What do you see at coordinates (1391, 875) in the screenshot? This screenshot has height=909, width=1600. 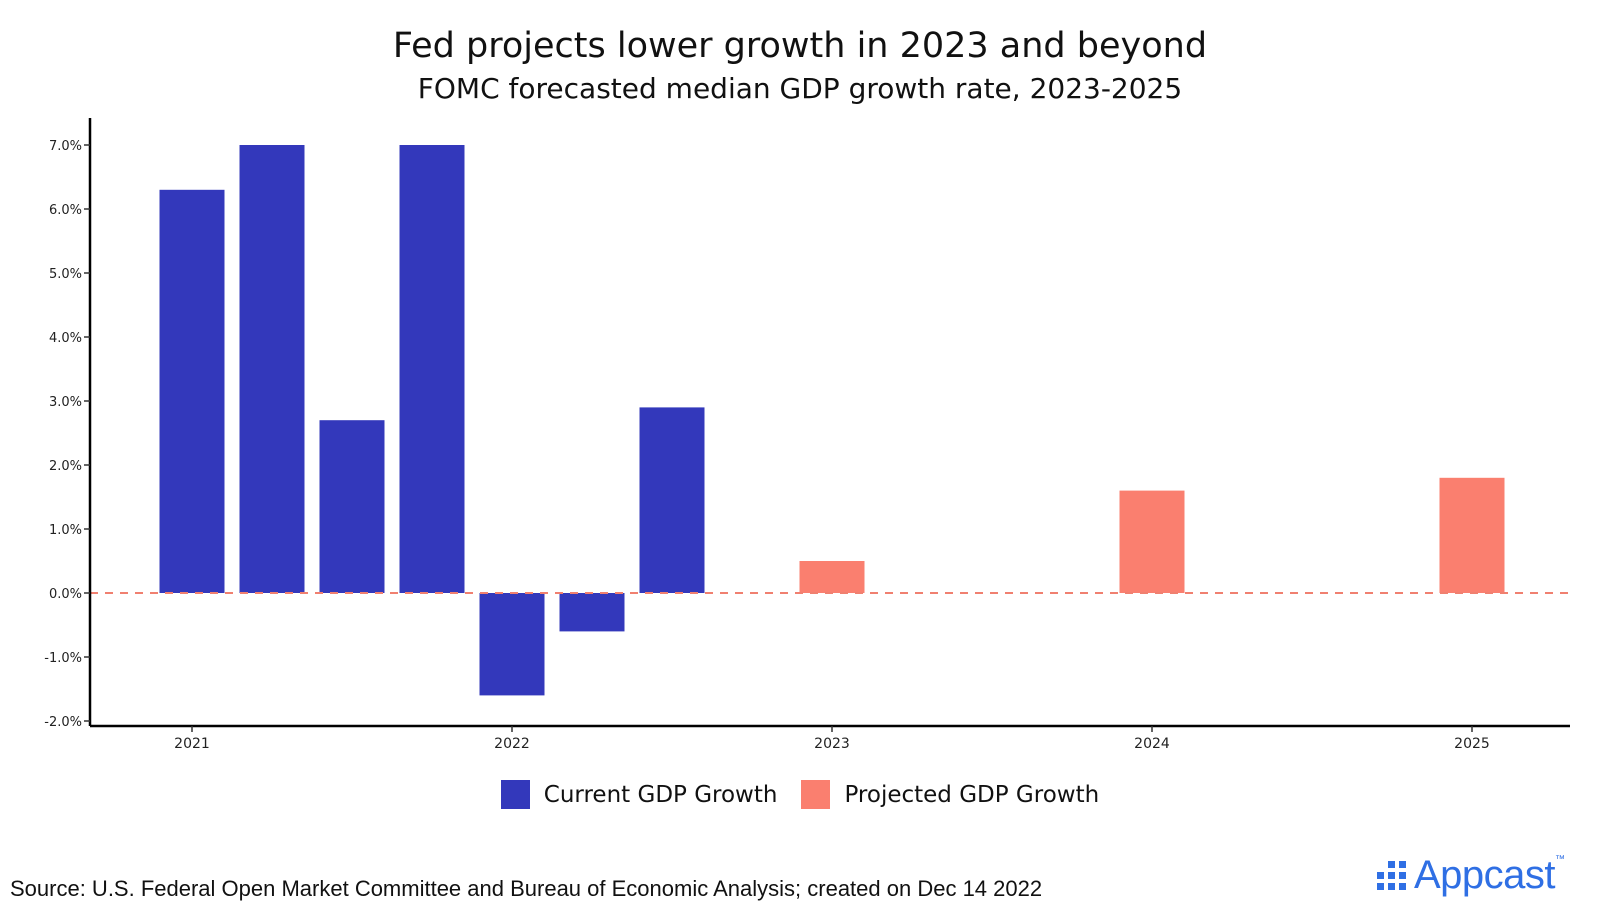 I see `appcast-logo-icon` at bounding box center [1391, 875].